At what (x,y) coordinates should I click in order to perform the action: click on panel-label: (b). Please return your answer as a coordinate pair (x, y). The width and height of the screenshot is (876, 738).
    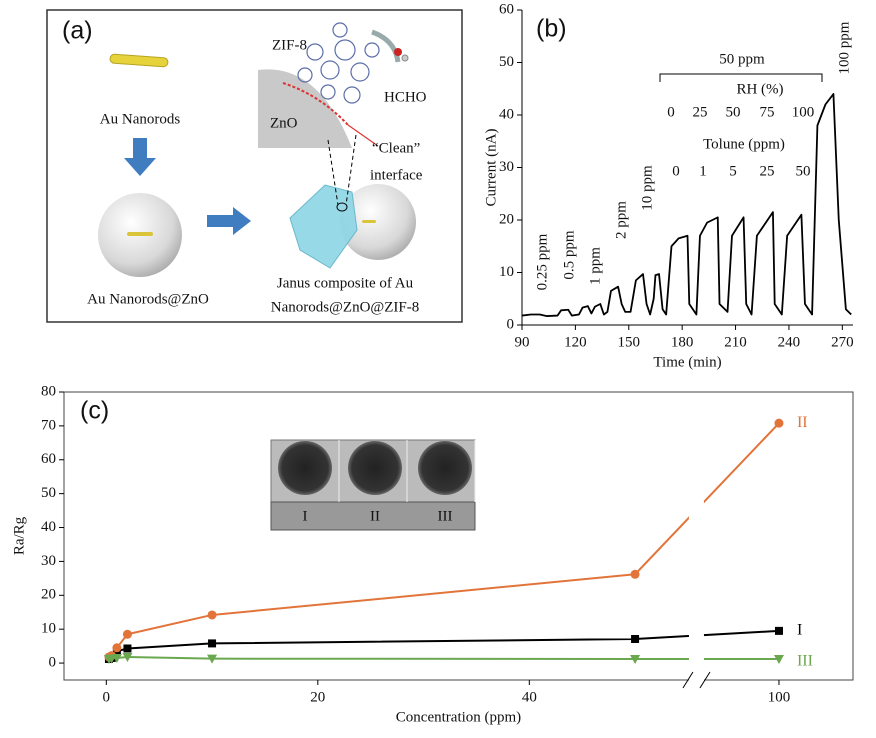
    Looking at the image, I should click on (551, 29).